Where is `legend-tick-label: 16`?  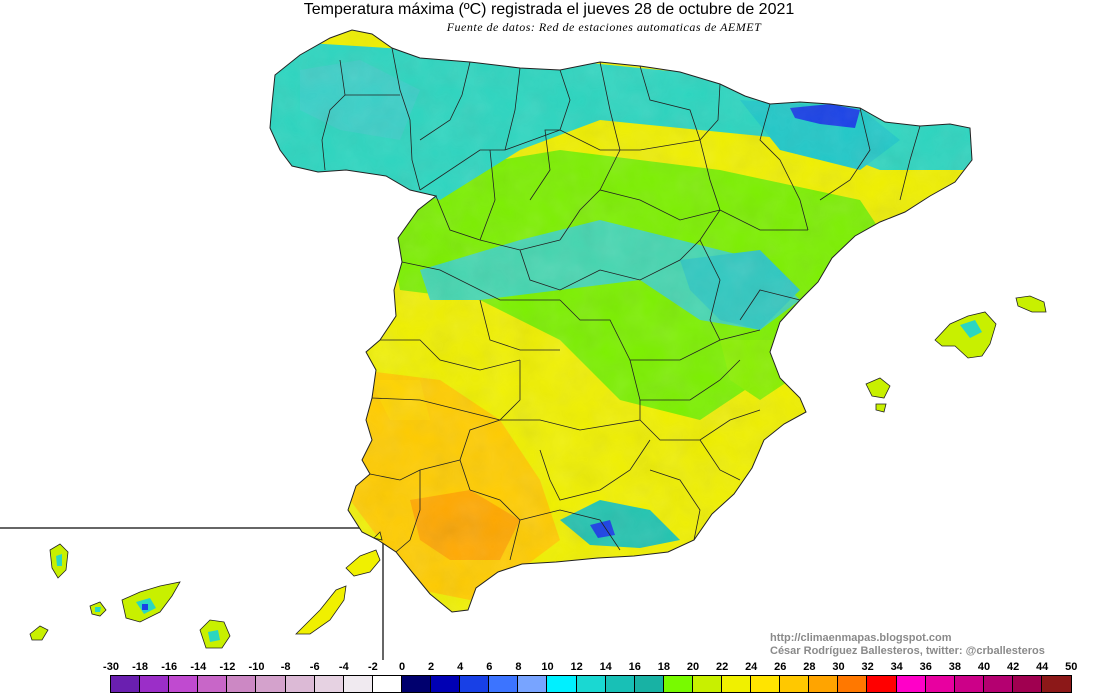
legend-tick-label: 16 is located at coordinates (634, 667).